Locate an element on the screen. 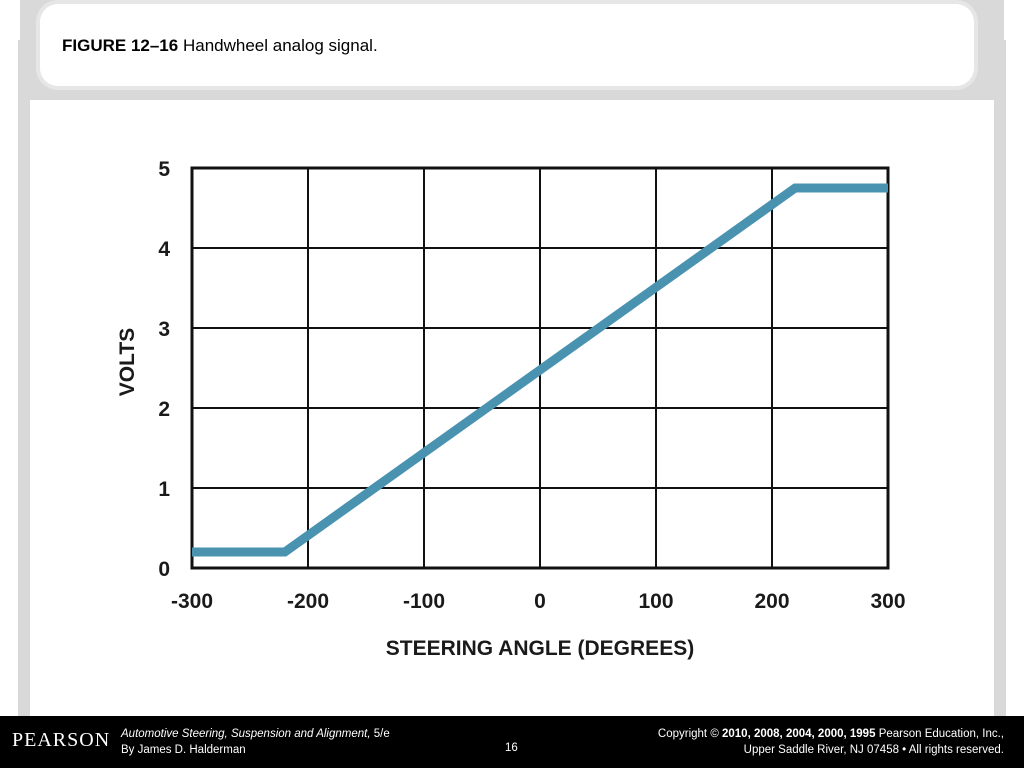  y-tick-label: 2 is located at coordinates (164, 409).